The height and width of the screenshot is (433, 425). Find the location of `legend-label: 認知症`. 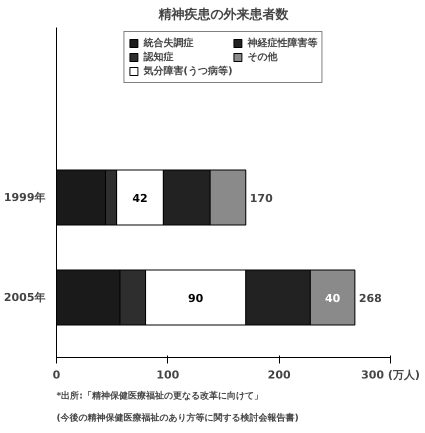

legend-label: 認知症 is located at coordinates (158, 57).